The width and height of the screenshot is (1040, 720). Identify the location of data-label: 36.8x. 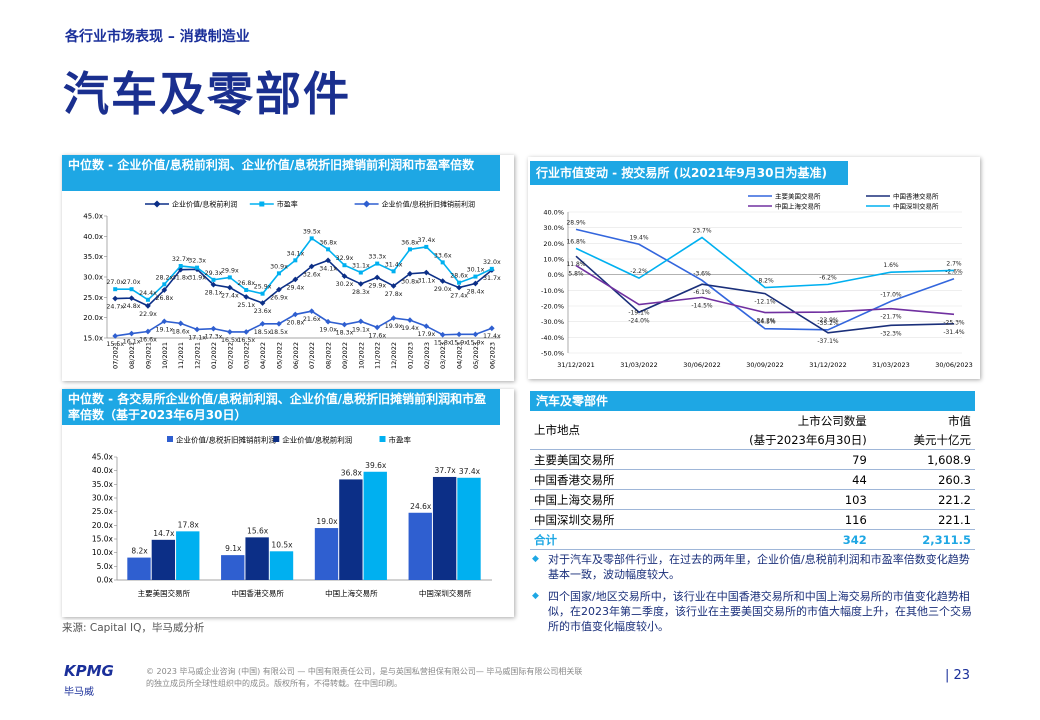
(328, 242).